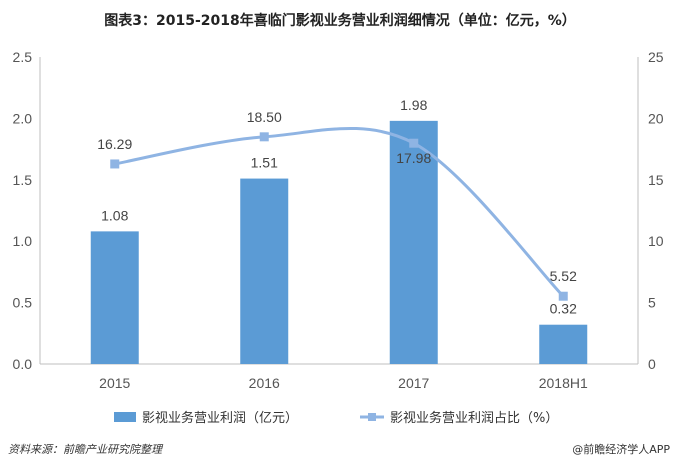  Describe the element at coordinates (413, 383) in the screenshot. I see `x-tick-label: 2017` at that location.